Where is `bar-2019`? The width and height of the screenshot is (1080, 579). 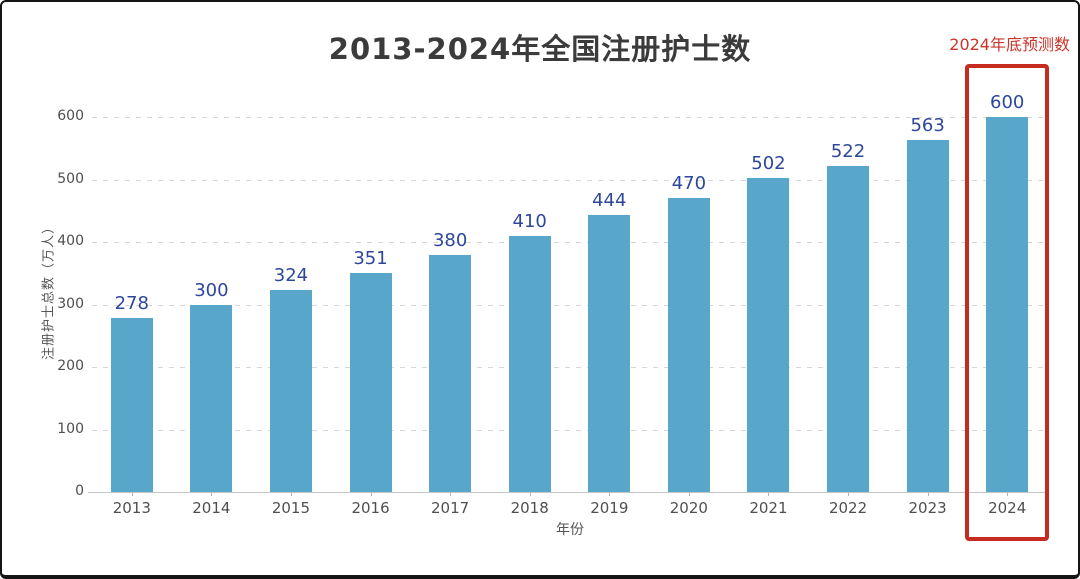 bar-2019 is located at coordinates (609, 353).